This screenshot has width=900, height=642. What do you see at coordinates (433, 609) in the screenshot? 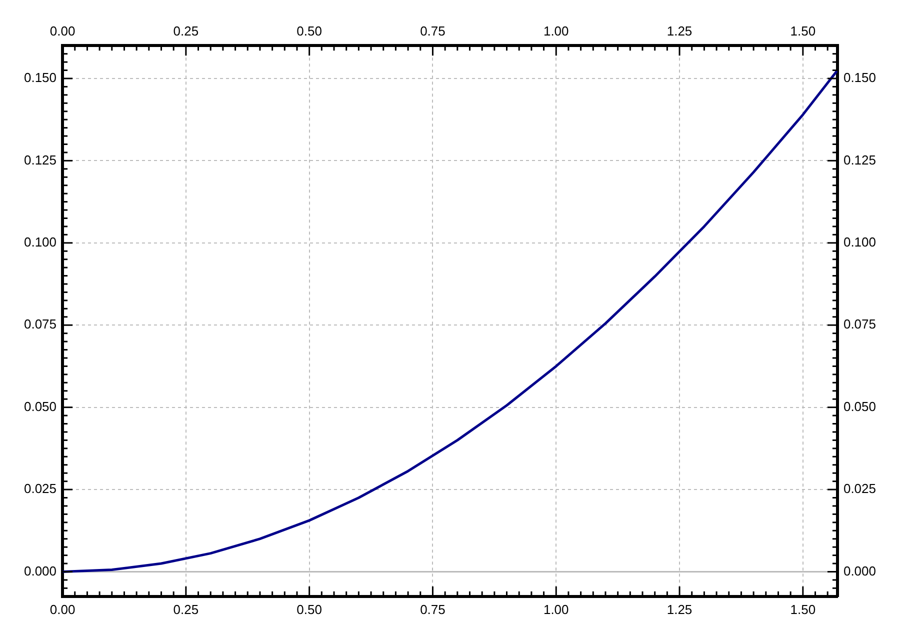
I see `x-tick-label: 0.75` at bounding box center [433, 609].